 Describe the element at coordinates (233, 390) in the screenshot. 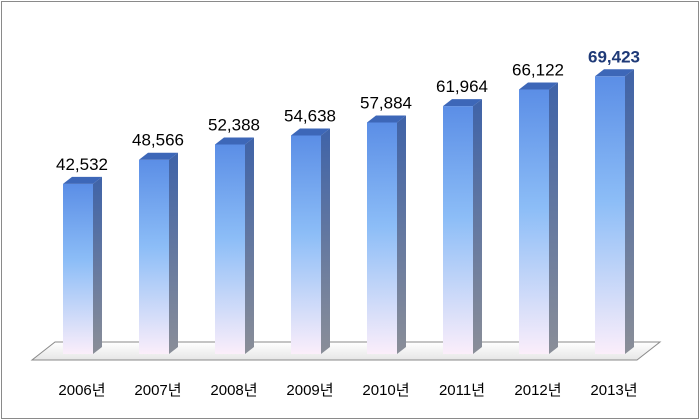

I see `x-tick-label: 2008년` at that location.